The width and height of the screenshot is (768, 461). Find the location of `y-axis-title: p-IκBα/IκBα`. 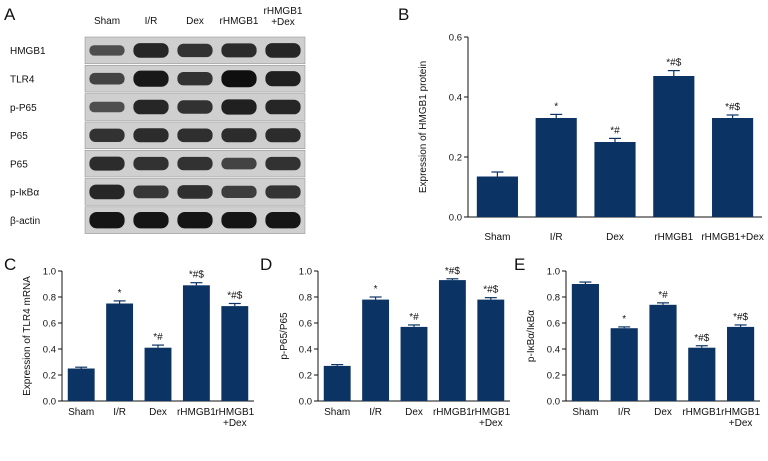

y-axis-title: p-IκBα/IκBα is located at coordinates (531, 336).